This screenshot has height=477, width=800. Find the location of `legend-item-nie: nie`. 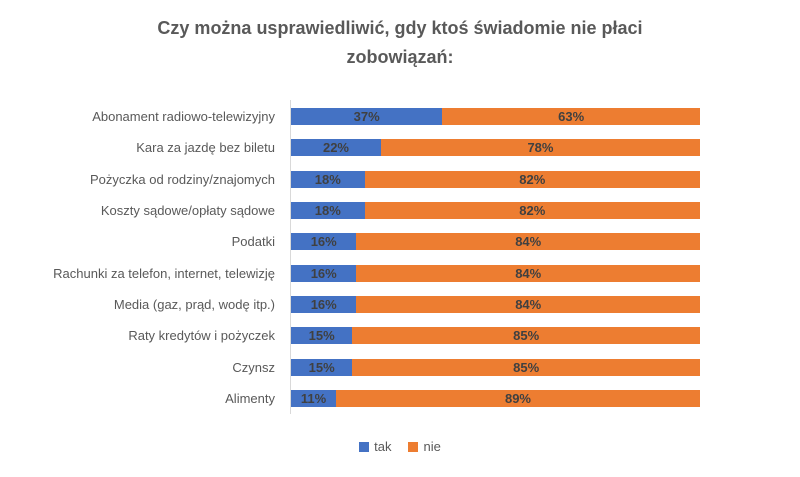

legend-item-nie: nie is located at coordinates (424, 446).